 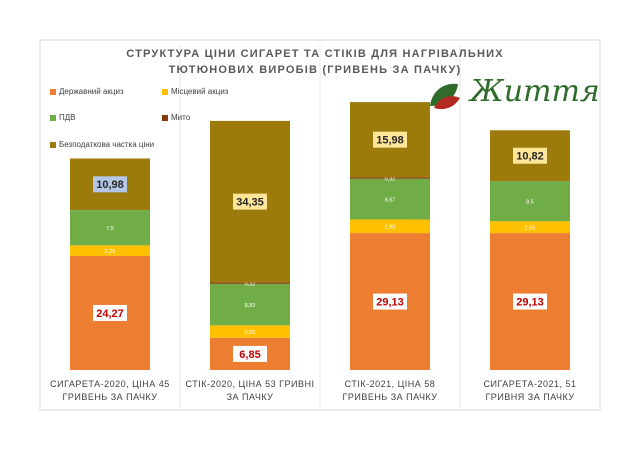 I want to click on logo-icon, so click(x=445, y=96).